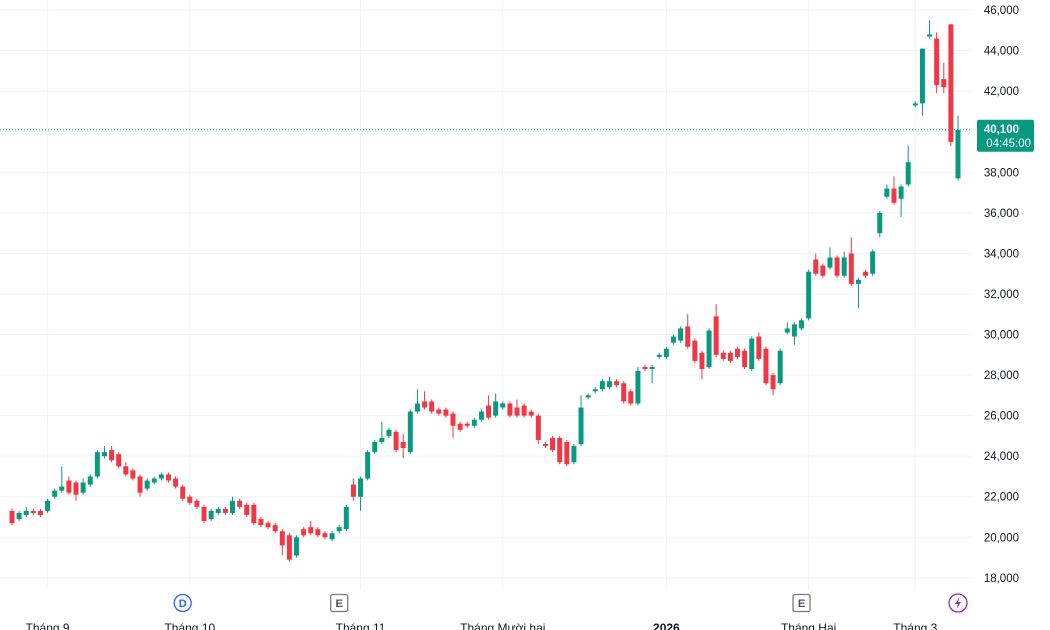 The width and height of the screenshot is (1050, 630). Describe the element at coordinates (1001, 376) in the screenshot. I see `y-tick-label: 28,000` at that location.